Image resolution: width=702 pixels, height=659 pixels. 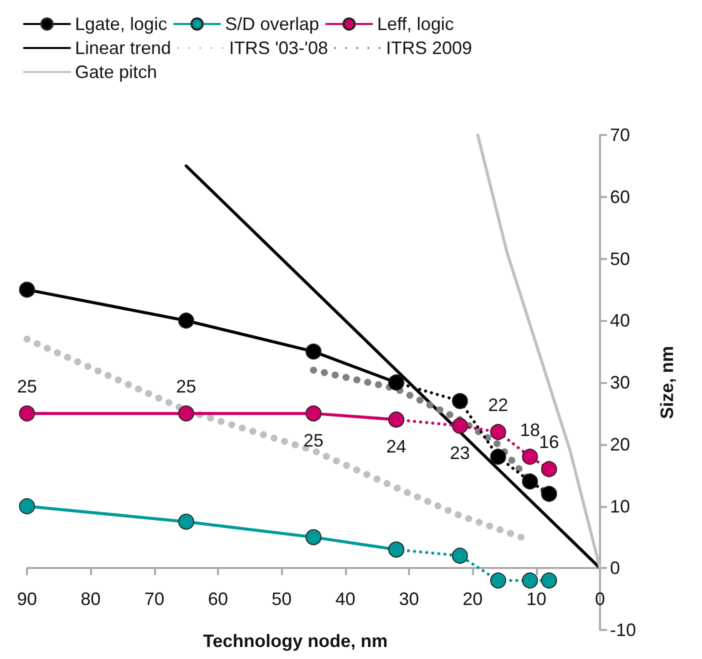 What do you see at coordinates (536, 599) in the screenshot?
I see `x-tick-label: 10` at bounding box center [536, 599].